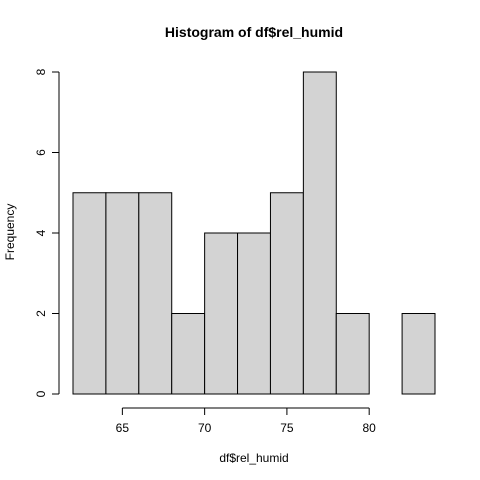 The image size is (480, 480). I want to click on y-axis-label: Frequency, so click(10, 232).